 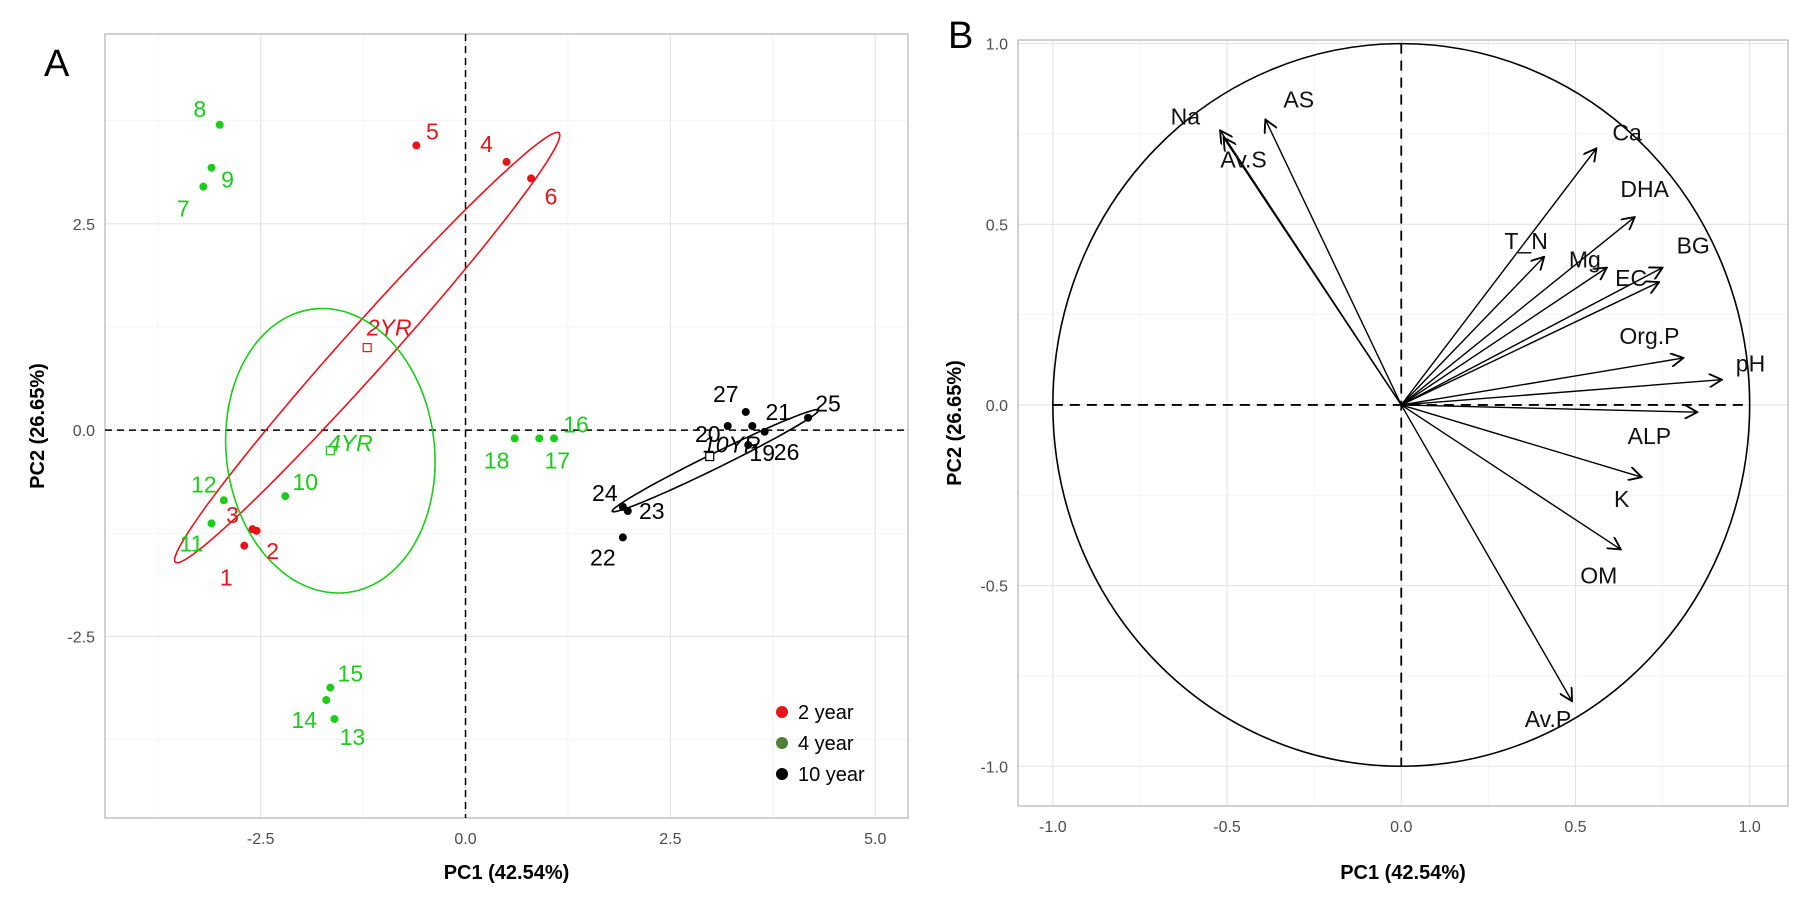 What do you see at coordinates (272, 551) in the screenshot?
I see `point-label-2: 2` at bounding box center [272, 551].